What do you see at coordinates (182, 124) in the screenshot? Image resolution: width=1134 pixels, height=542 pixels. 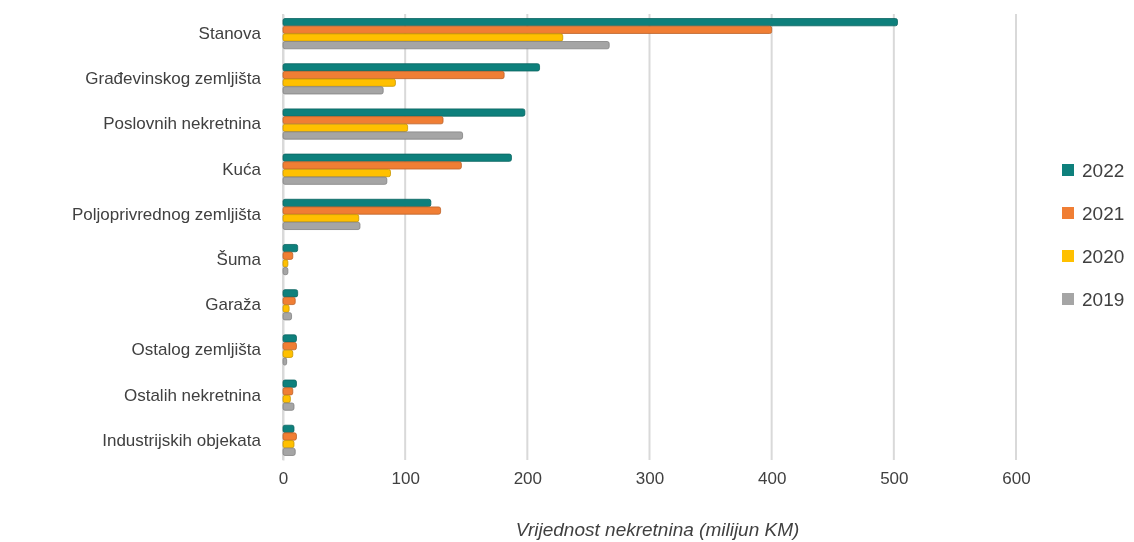 I see `y-tick-label: Poslovnih nekretnina` at bounding box center [182, 124].